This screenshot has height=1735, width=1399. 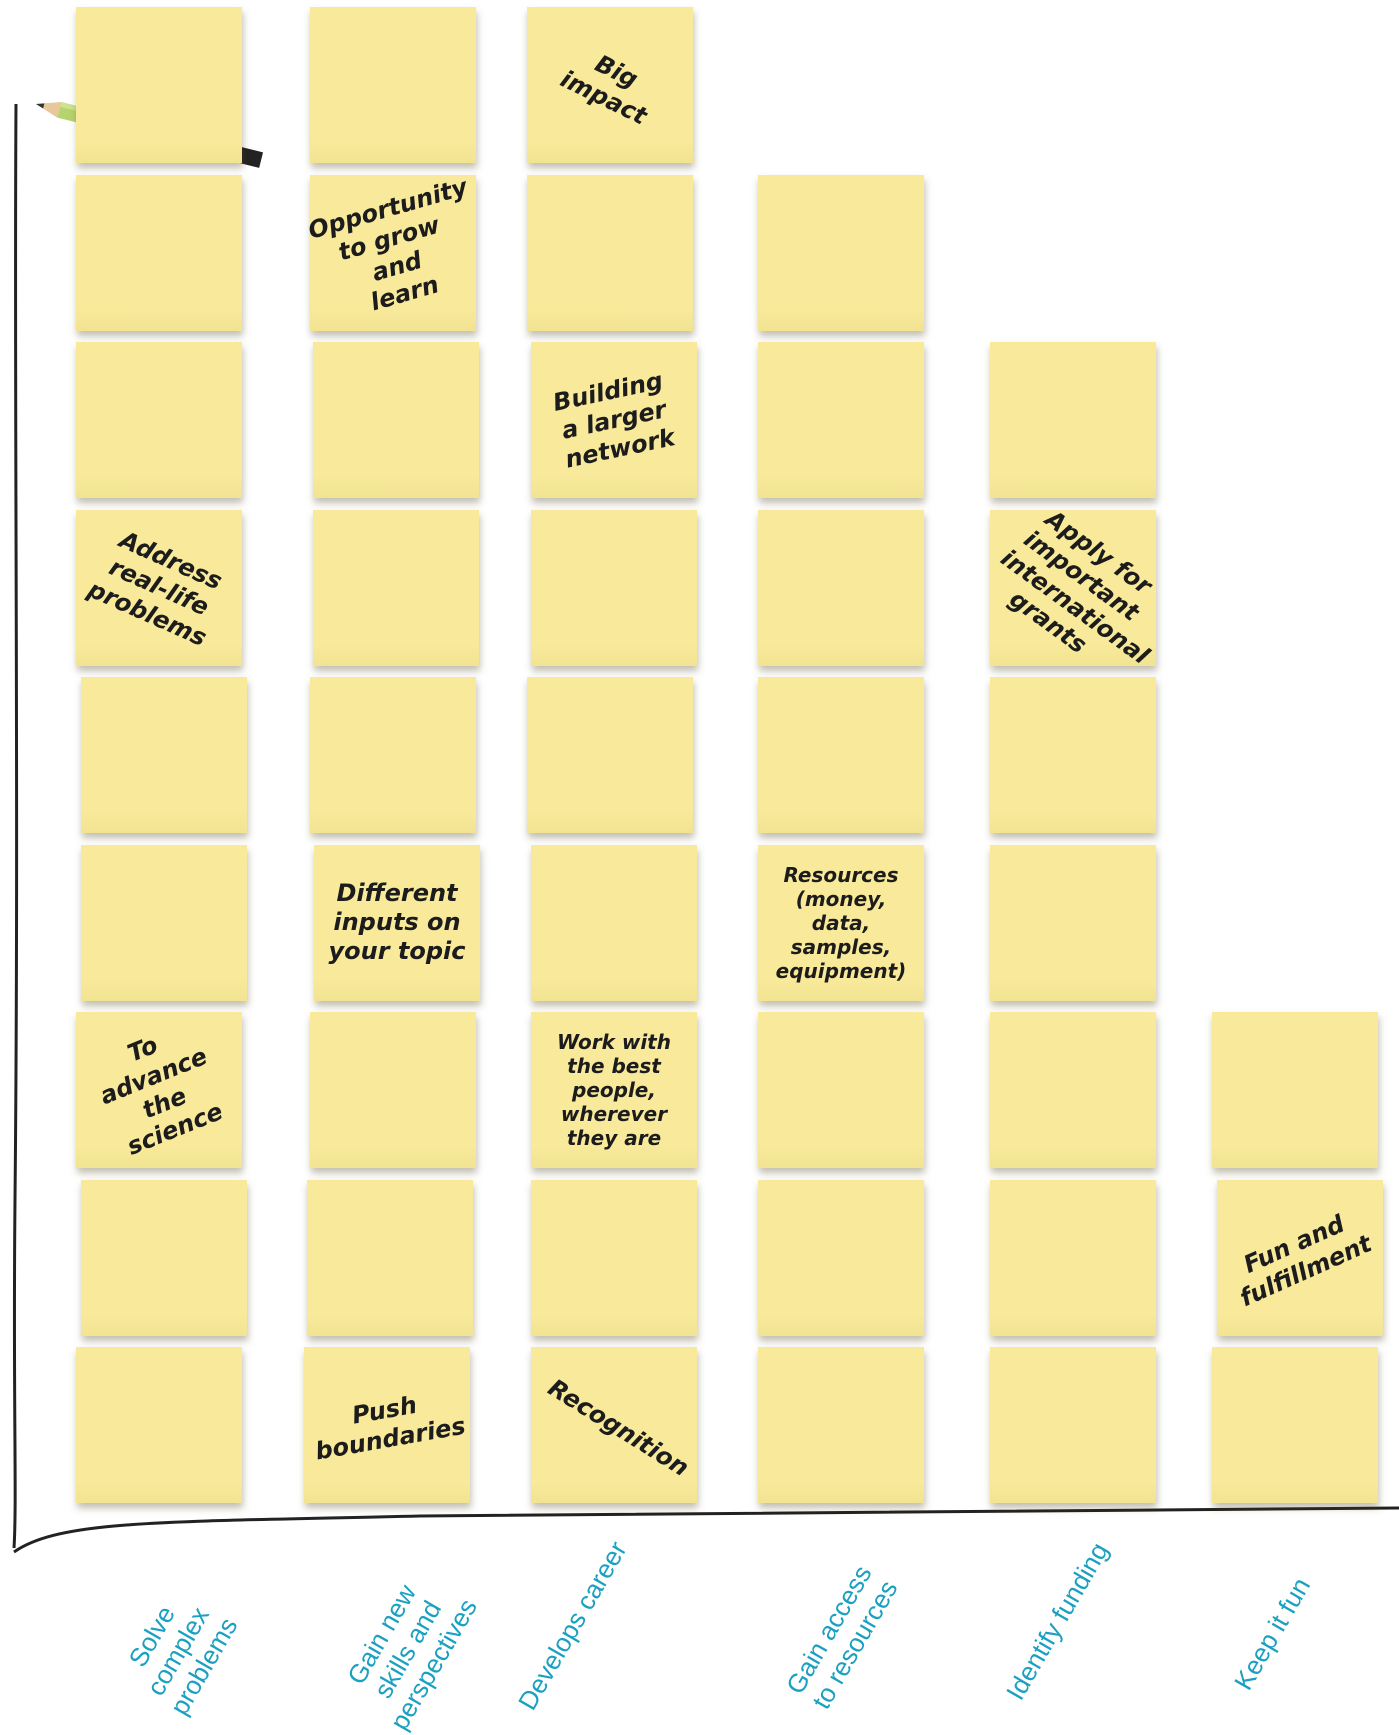 I want to click on sticky-note-text: Big impact, so click(x=604, y=90).